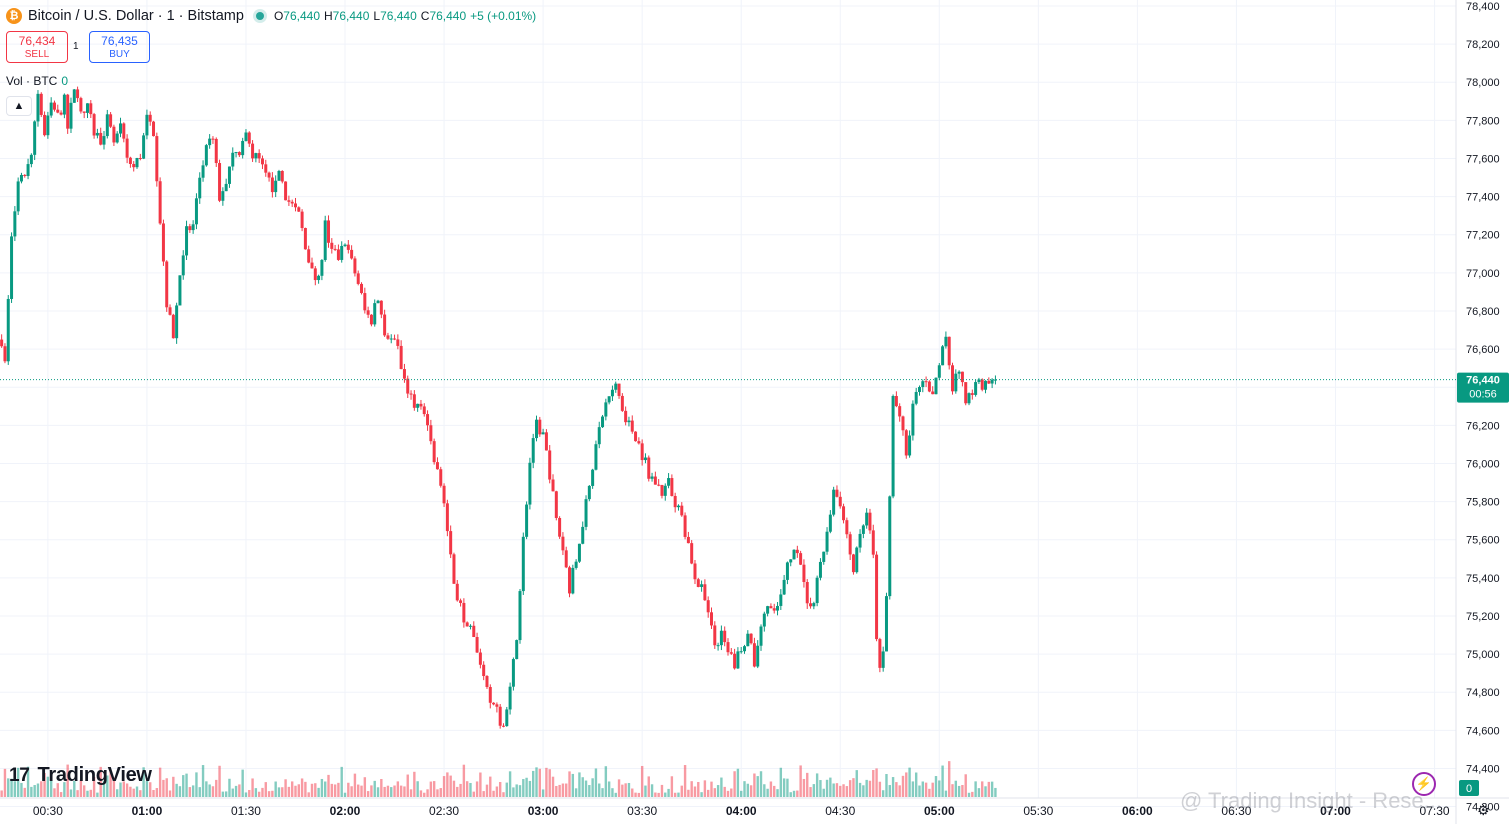  What do you see at coordinates (1469, 789) in the screenshot?
I see `volume-value: 0` at bounding box center [1469, 789].